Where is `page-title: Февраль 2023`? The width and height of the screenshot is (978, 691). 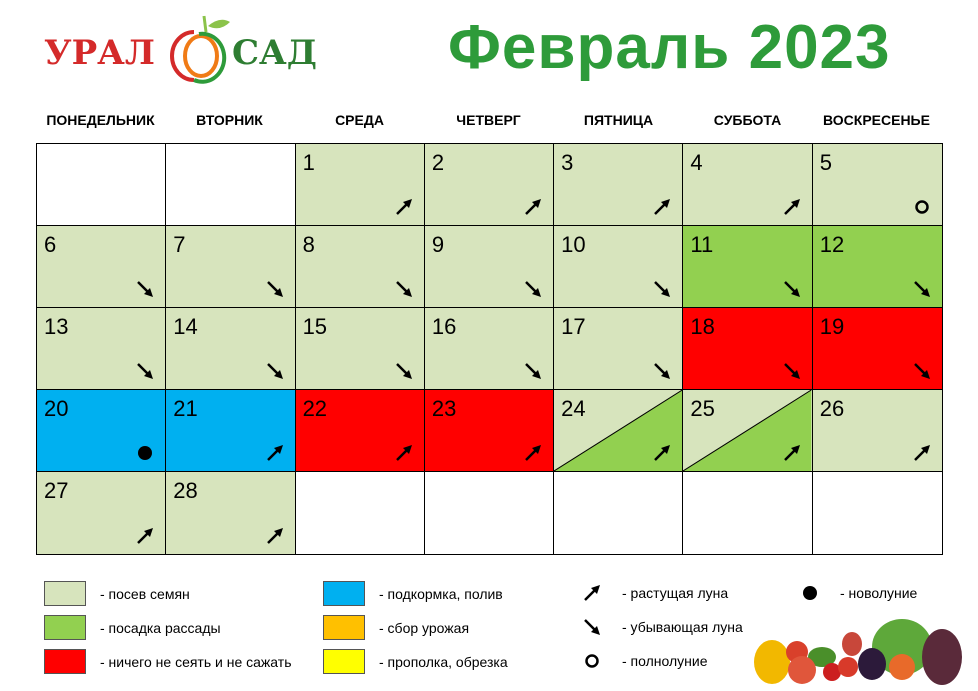
page-title: Февраль 2023 is located at coordinates (669, 47).